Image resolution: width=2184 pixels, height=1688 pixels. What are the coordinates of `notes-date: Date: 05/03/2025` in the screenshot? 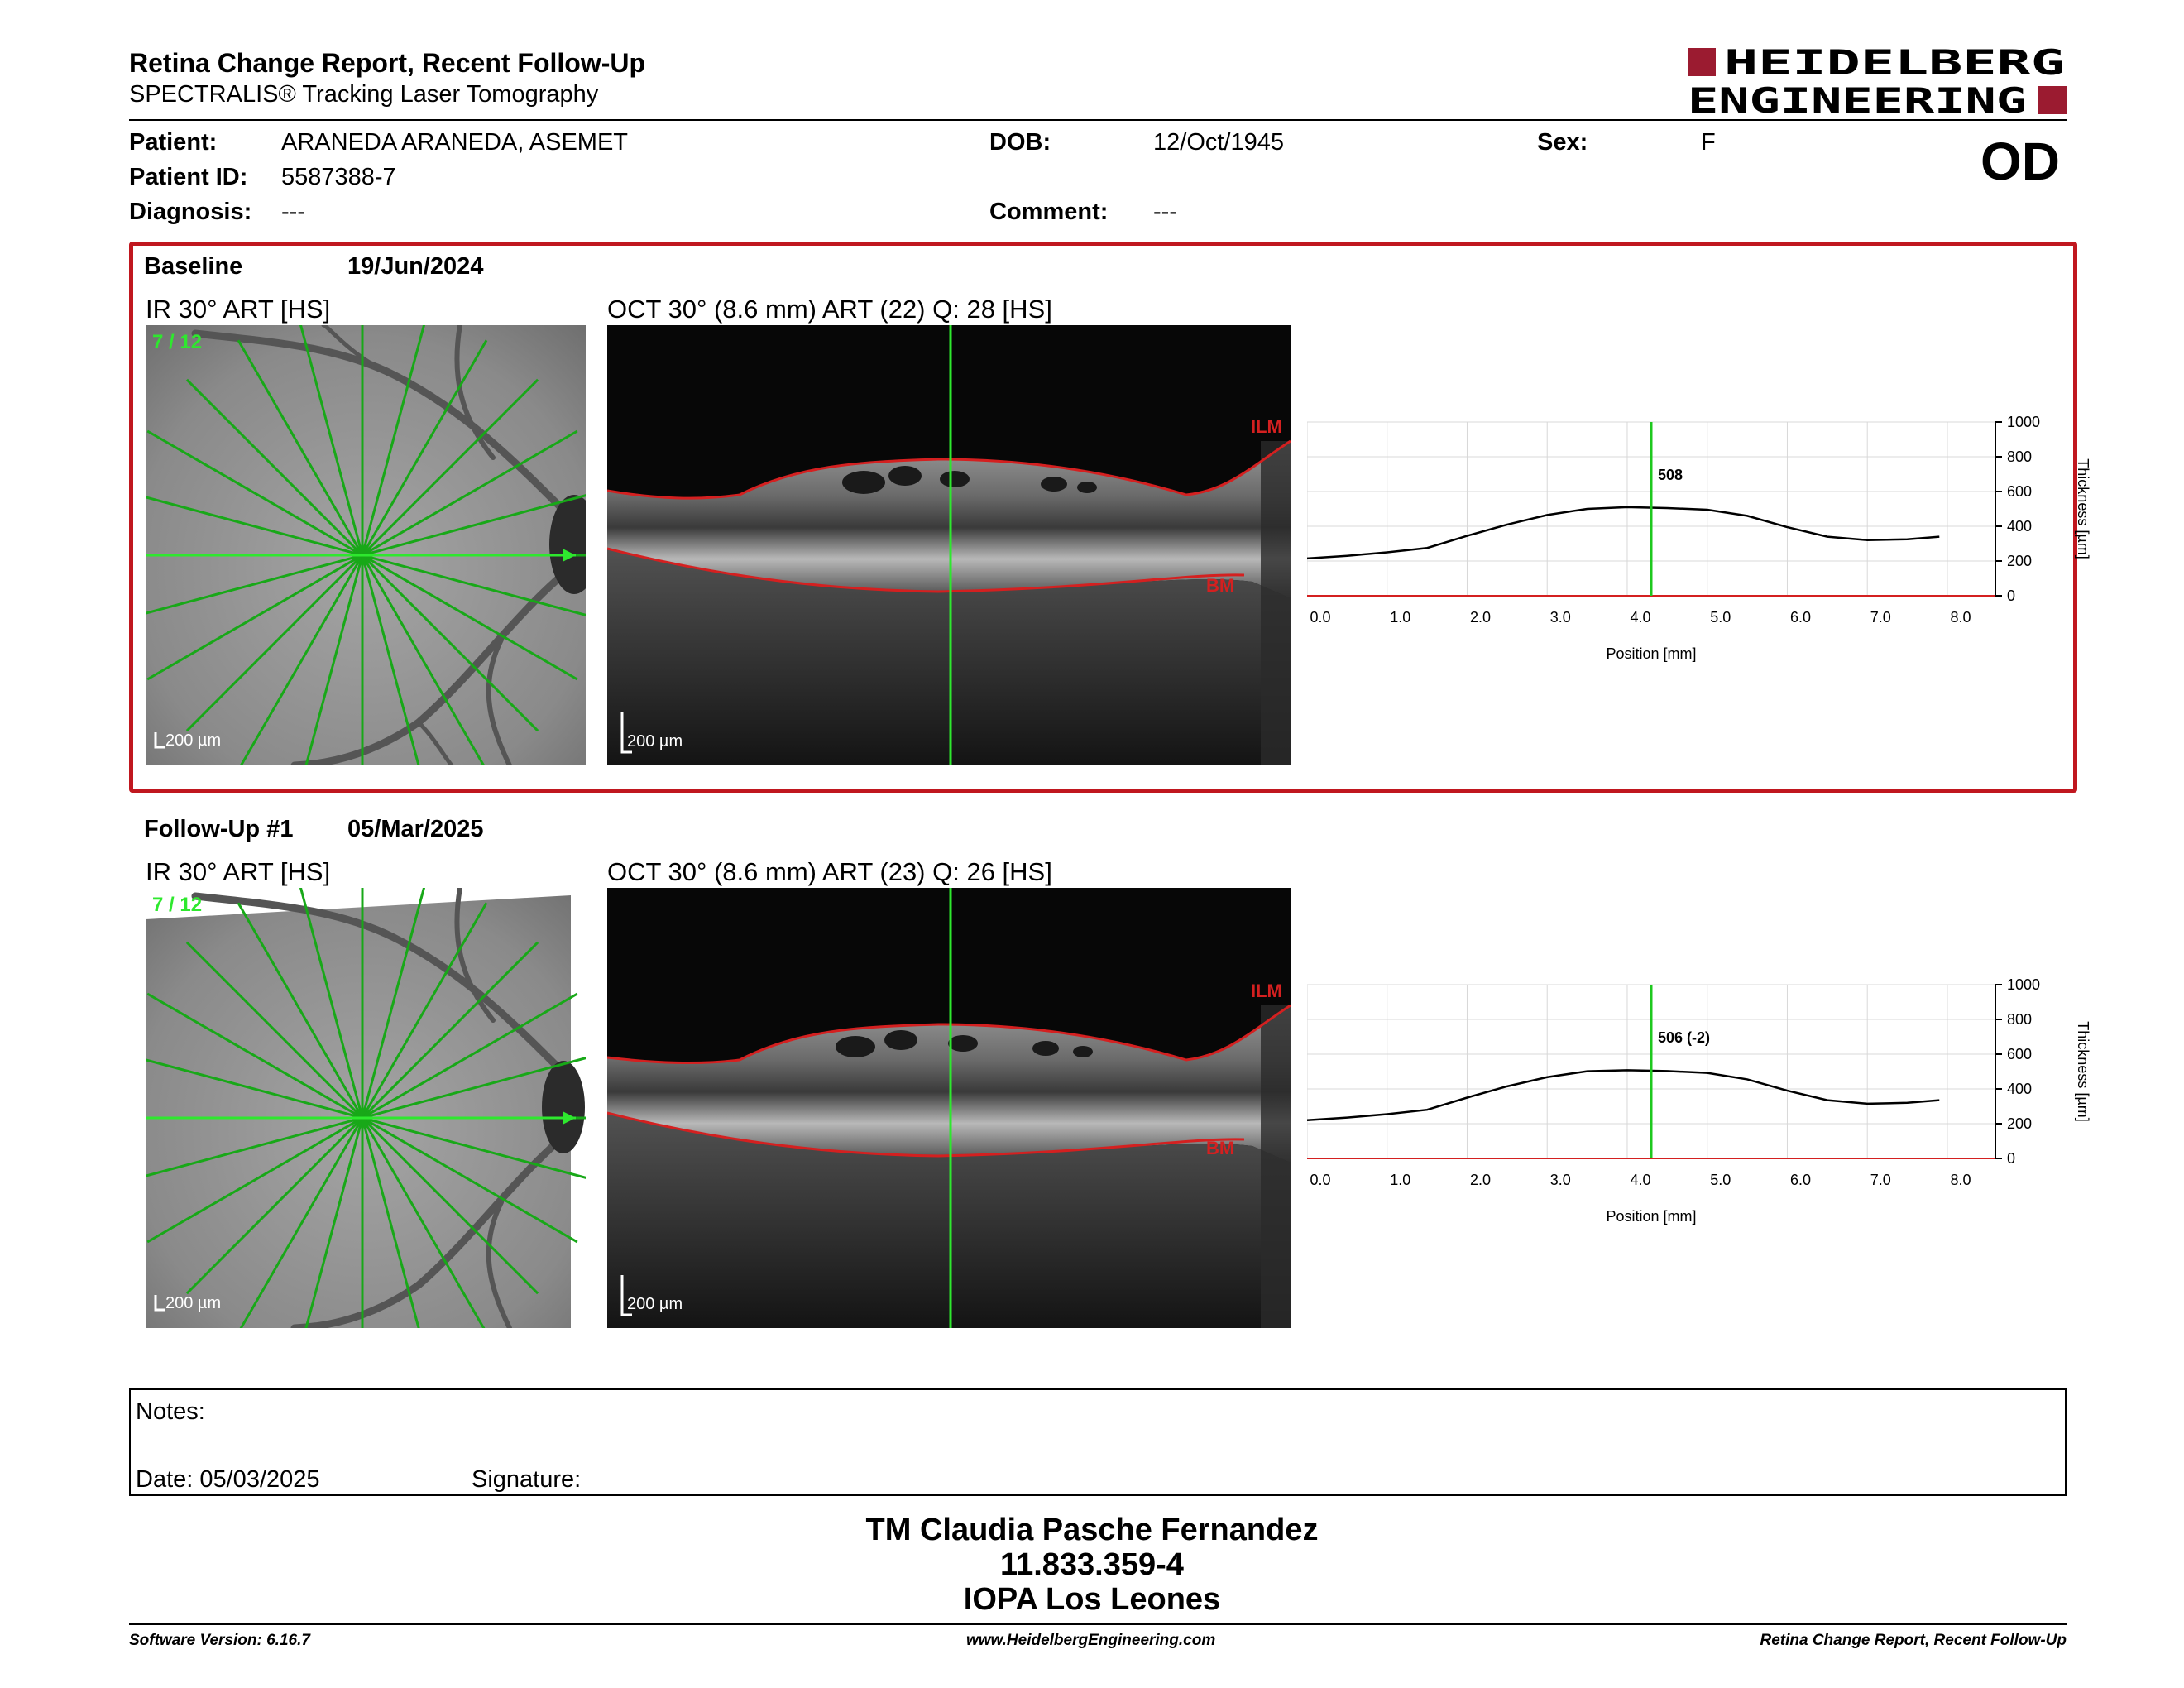 It's located at (228, 1479).